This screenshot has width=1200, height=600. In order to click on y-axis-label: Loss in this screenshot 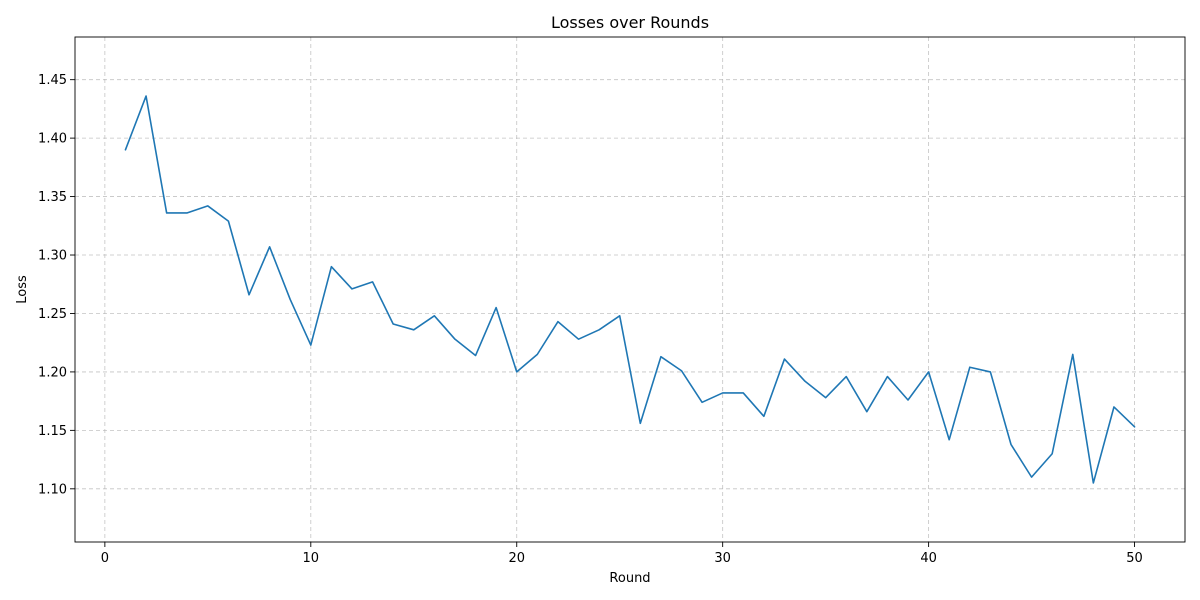, I will do `click(22, 289)`.